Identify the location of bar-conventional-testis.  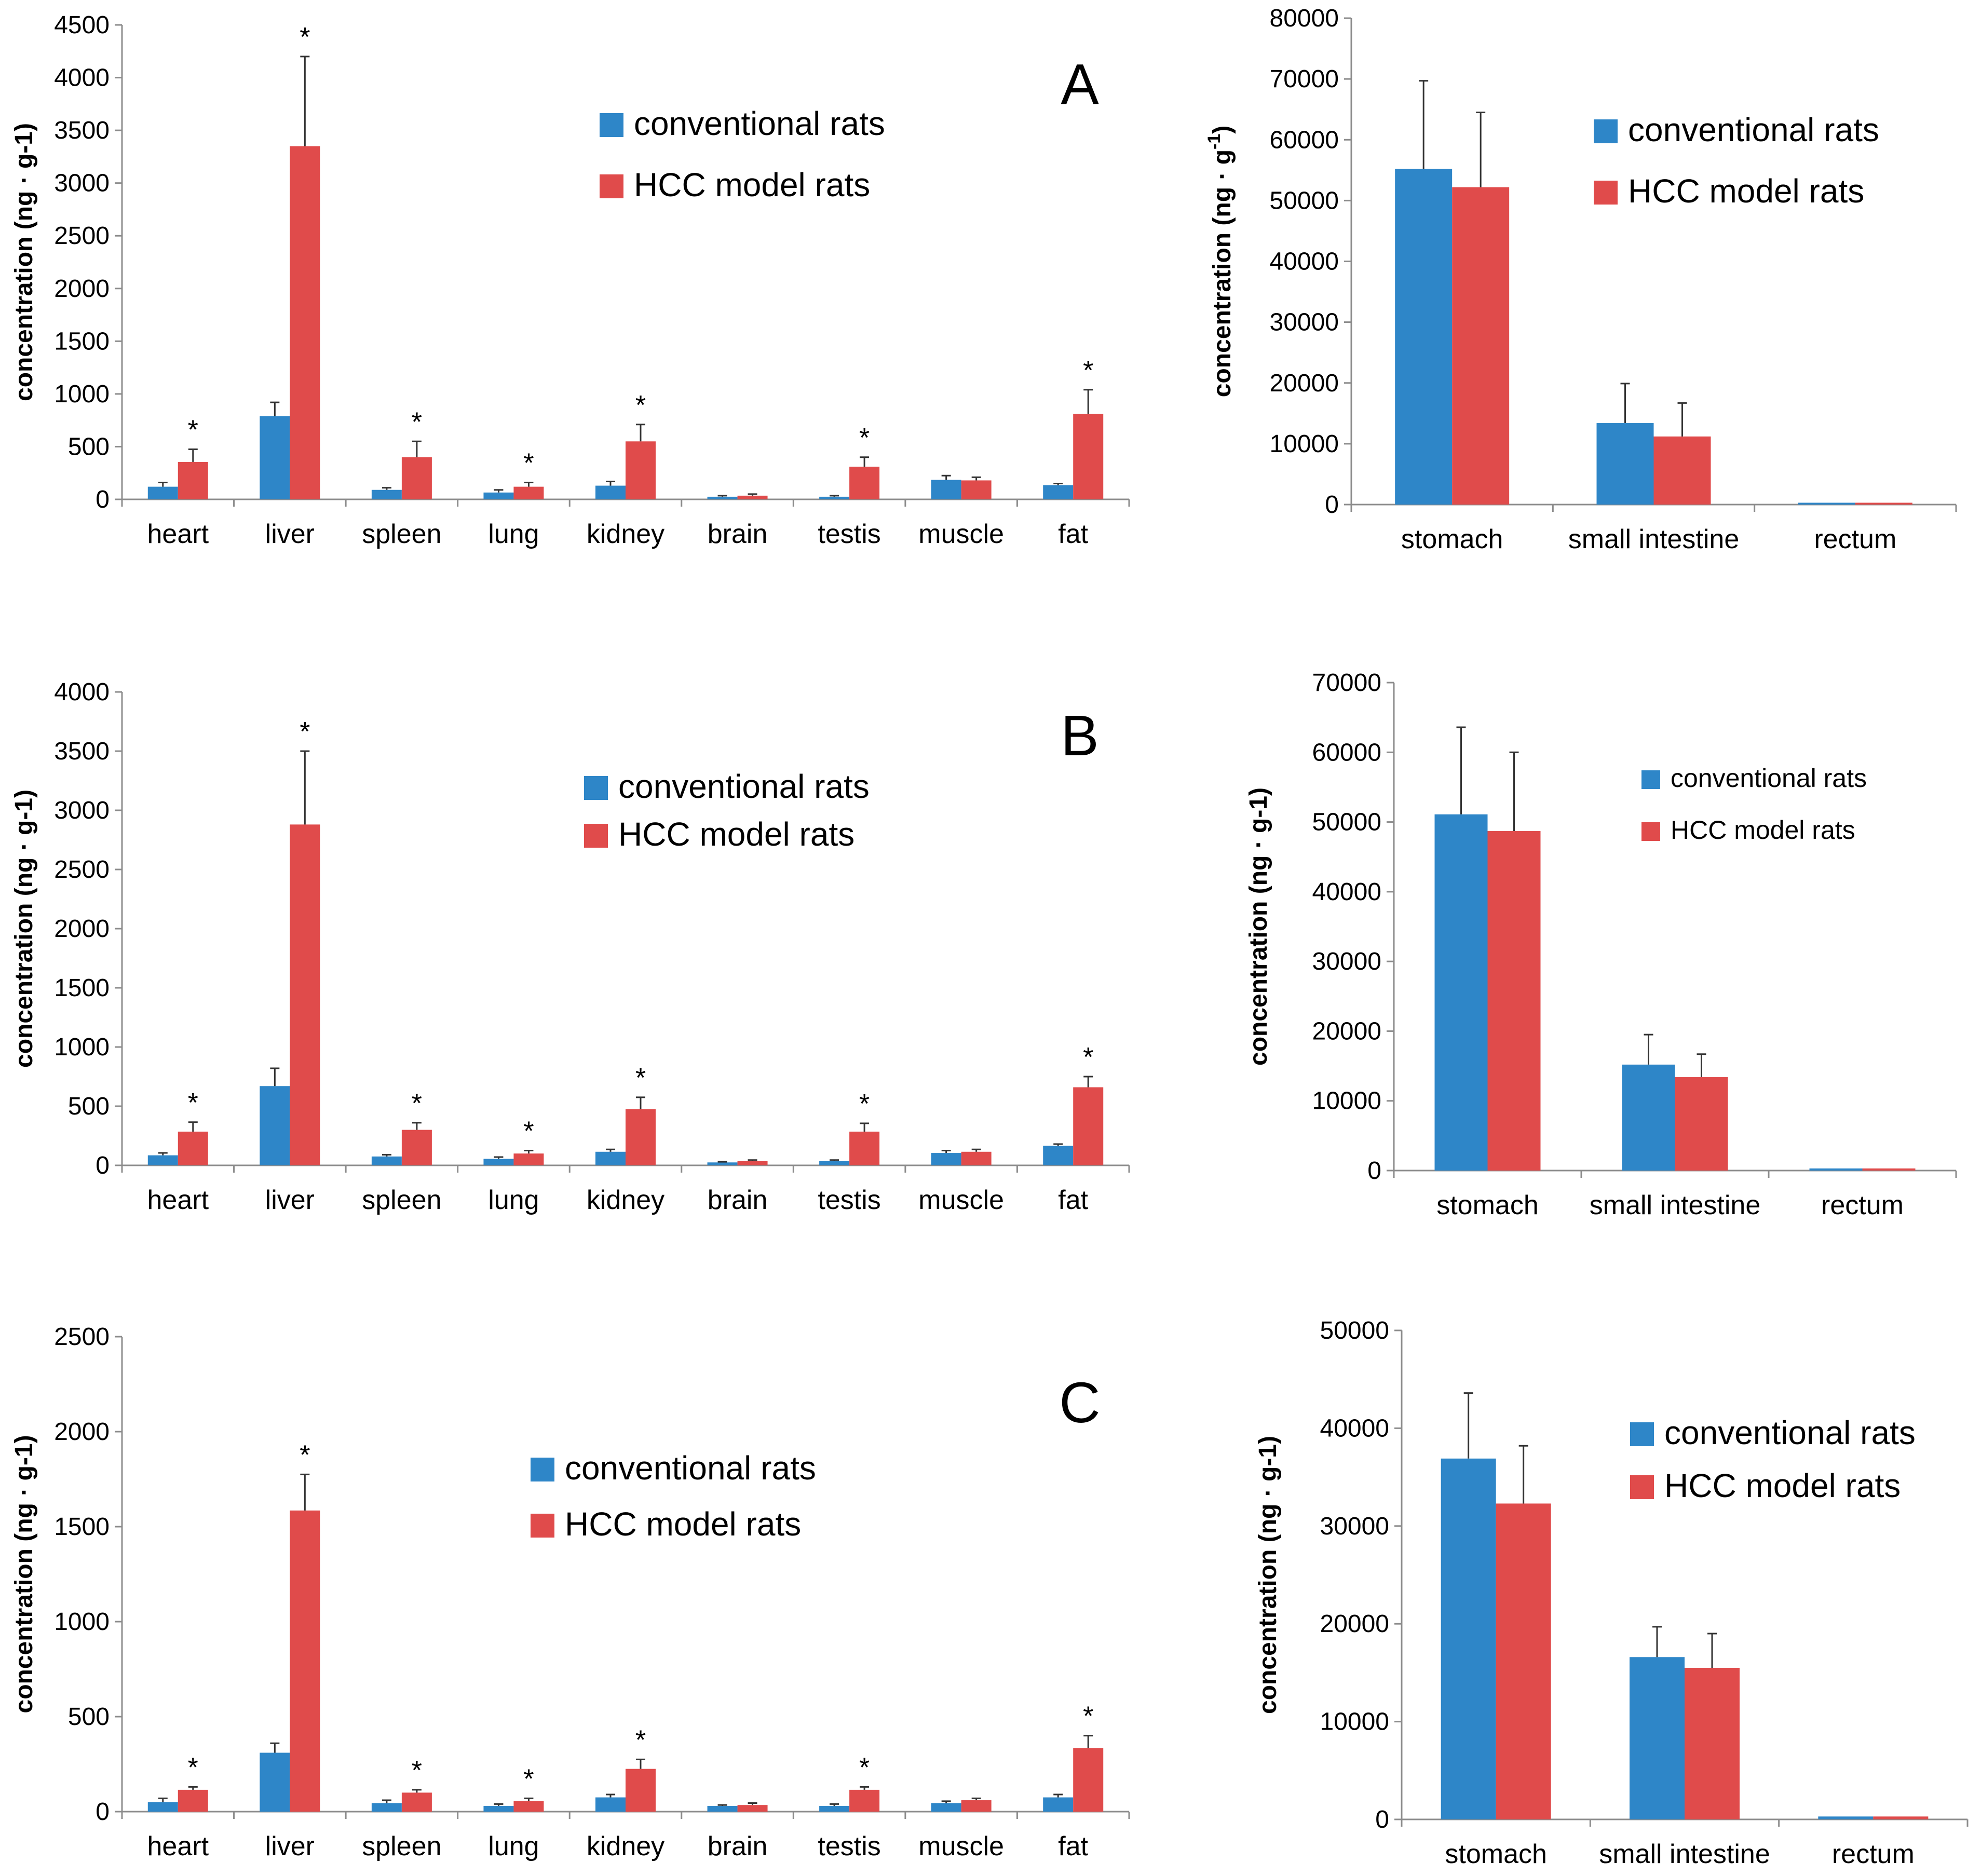
(834, 1809).